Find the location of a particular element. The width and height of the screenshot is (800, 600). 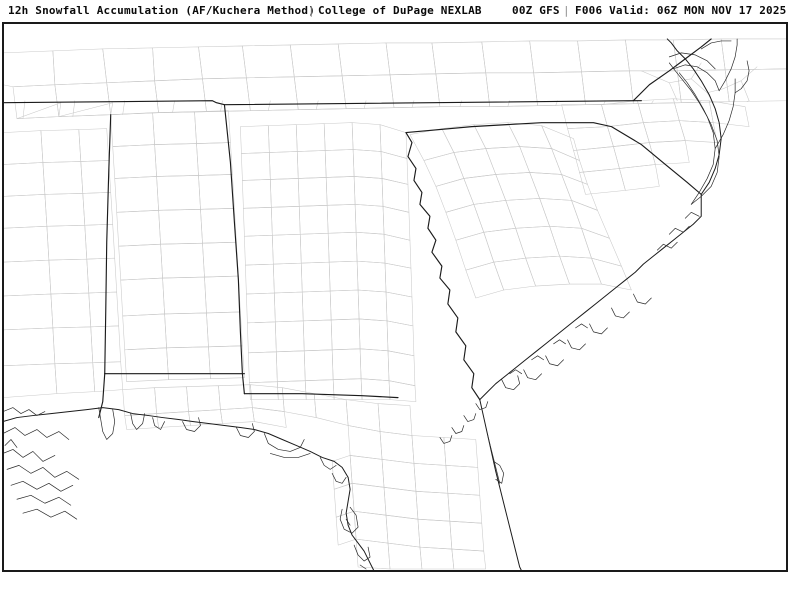

model-run-label: 00Z GFS is located at coordinates (536, 10).